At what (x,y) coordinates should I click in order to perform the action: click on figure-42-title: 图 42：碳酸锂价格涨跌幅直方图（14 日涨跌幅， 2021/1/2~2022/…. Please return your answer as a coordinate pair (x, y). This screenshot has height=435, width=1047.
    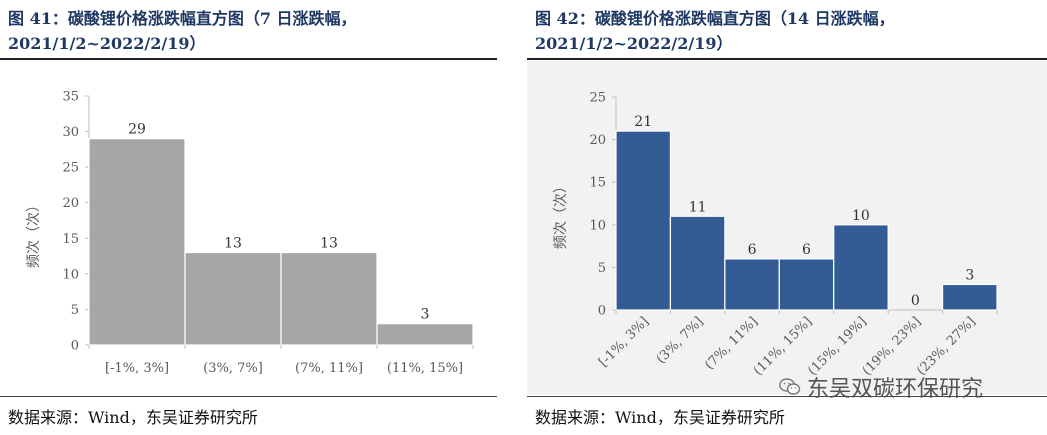
    Looking at the image, I should click on (715, 31).